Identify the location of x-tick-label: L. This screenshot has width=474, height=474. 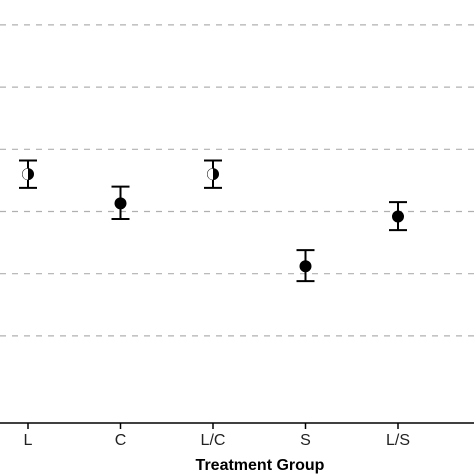
(28, 440).